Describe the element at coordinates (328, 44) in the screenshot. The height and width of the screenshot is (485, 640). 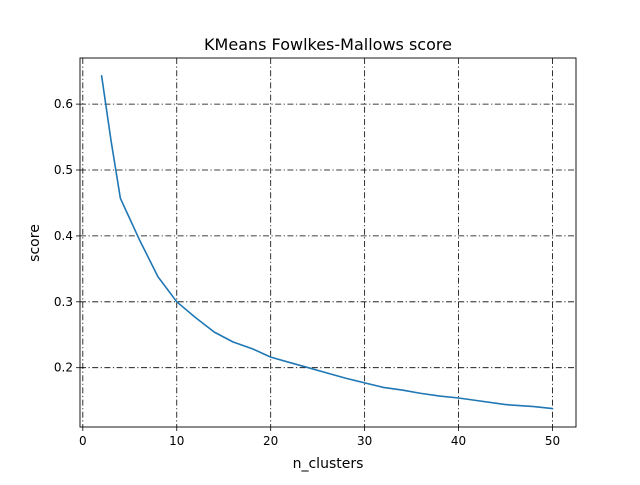
I see `chart-title: KMeans Fowlkes-Mallows score` at that location.